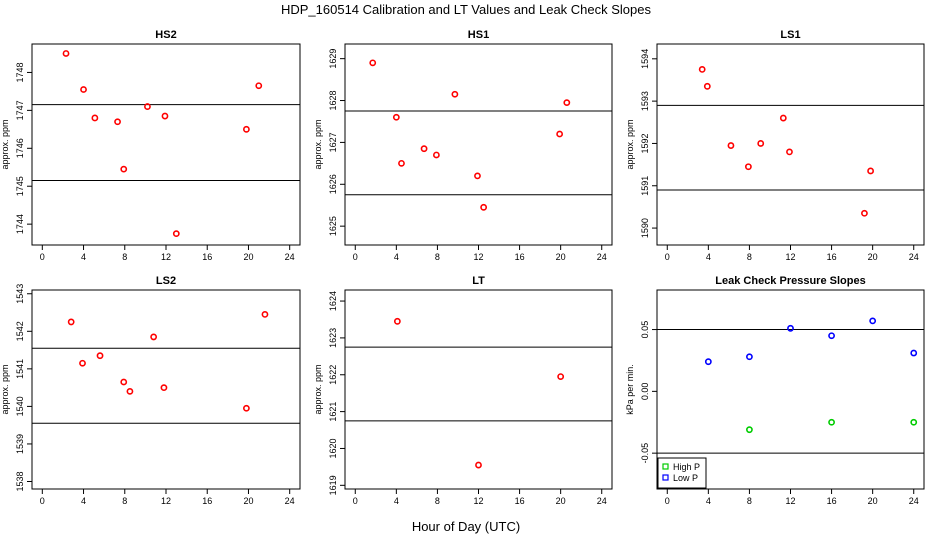 The width and height of the screenshot is (936, 540). I want to click on y-tick-label: 1747, so click(20, 110).